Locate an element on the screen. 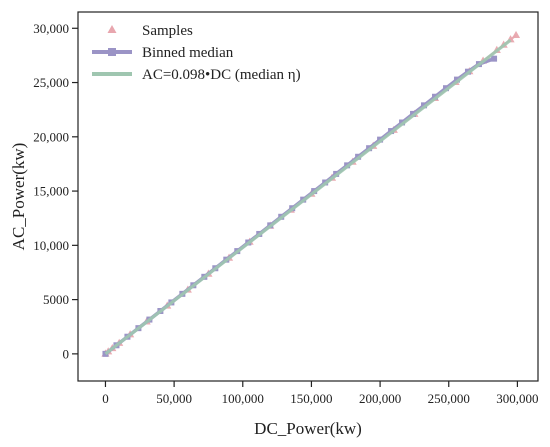 This screenshot has width=550, height=447. legend-label: AC=0.098•DC (median η) is located at coordinates (221, 75).